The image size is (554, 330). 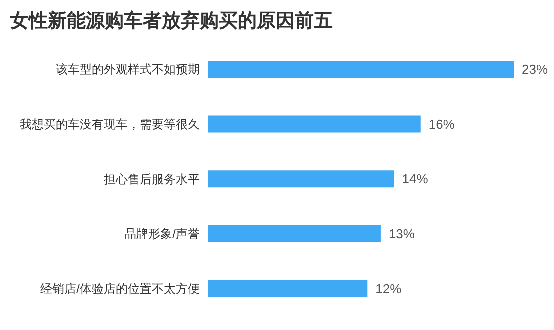 What do you see at coordinates (389, 288) in the screenshot?
I see `data-label: 12%` at bounding box center [389, 288].